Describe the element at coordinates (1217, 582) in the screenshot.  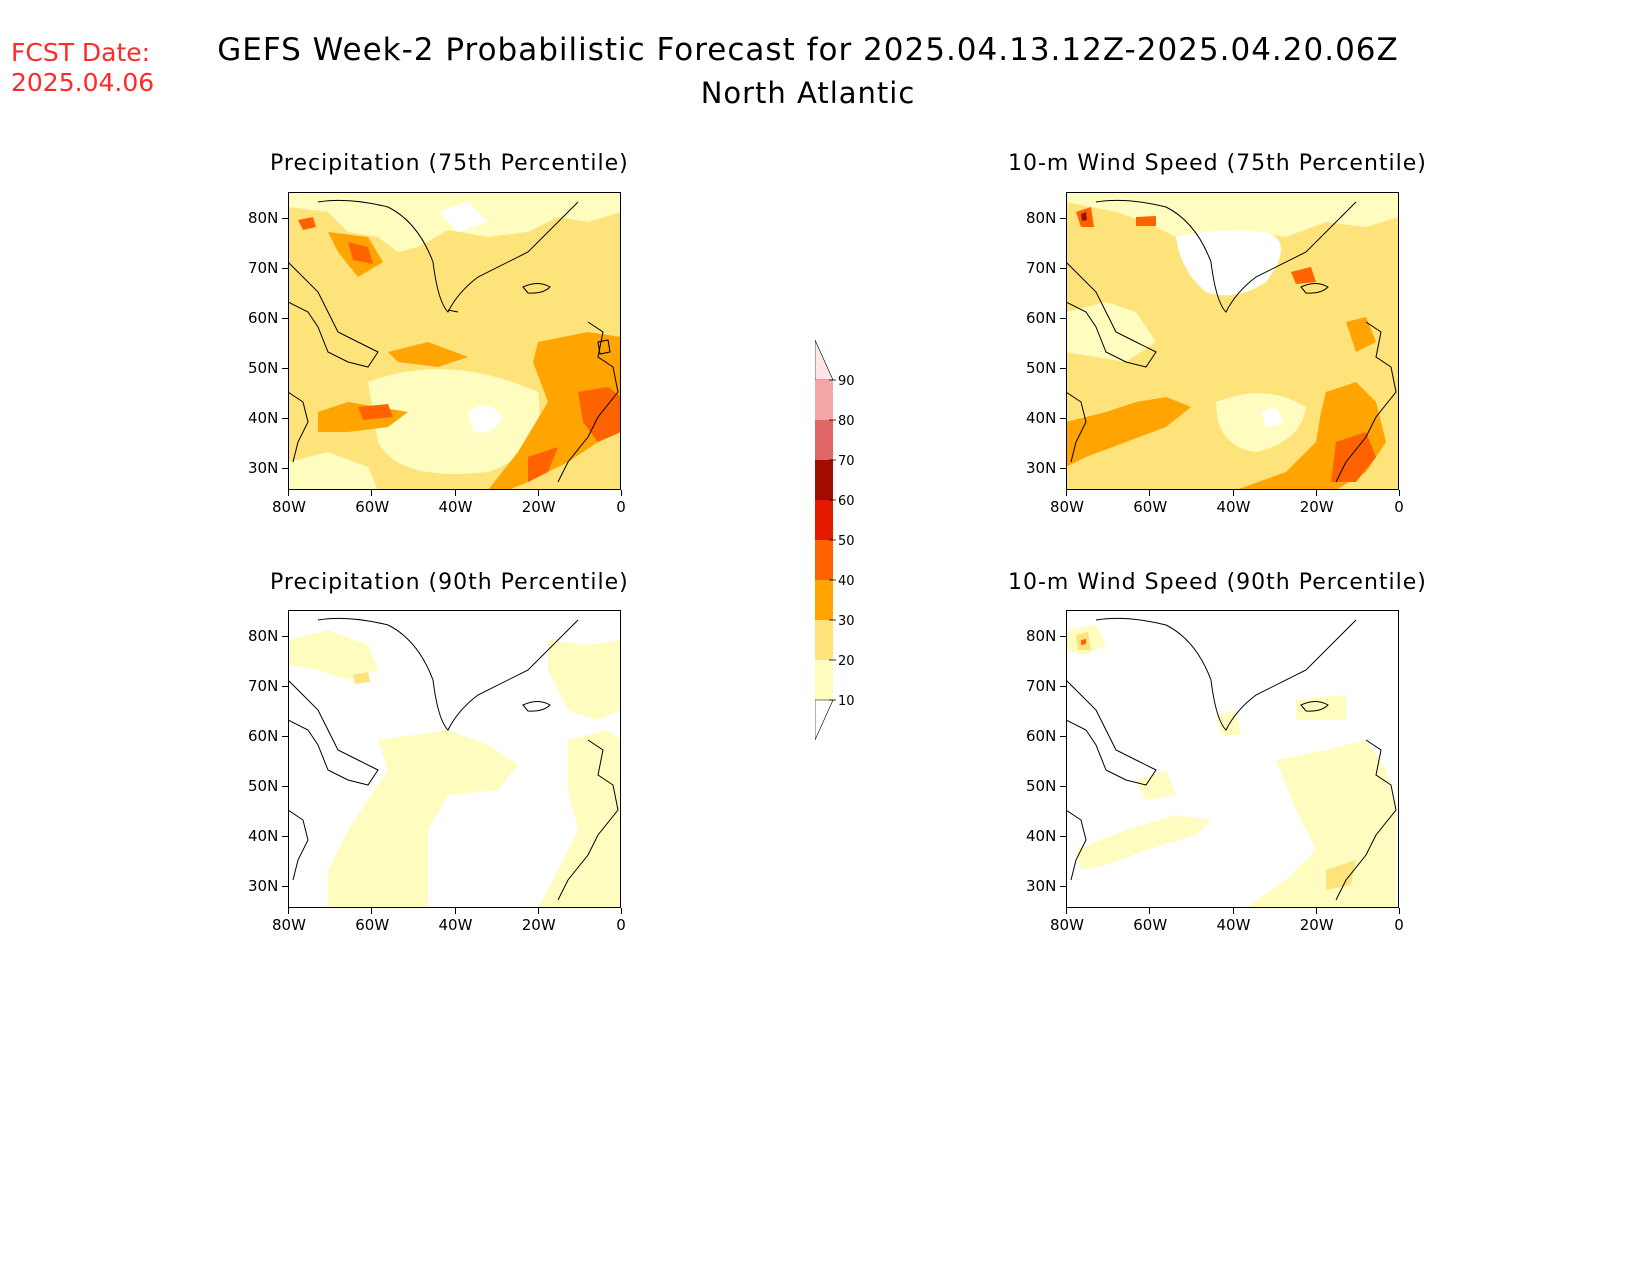
I see `panel-title-wind90: 10-m Wind Speed (90th Percentile)` at that location.